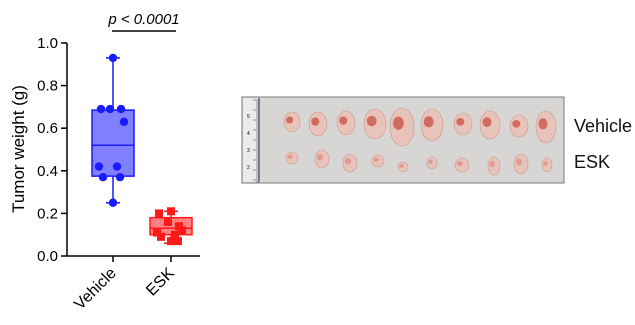 This screenshot has width=635, height=325. I want to click on p-value-label: p < 0.0001, so click(143, 19).